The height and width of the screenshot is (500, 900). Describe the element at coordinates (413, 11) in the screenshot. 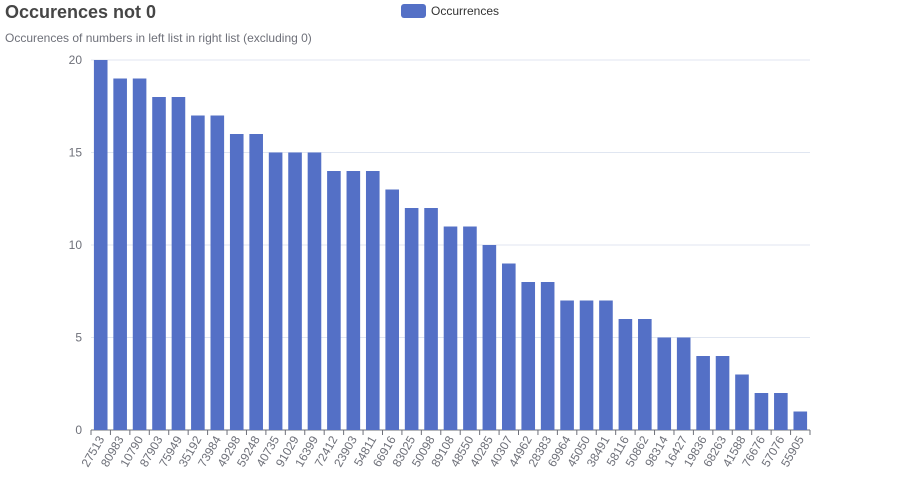

I see `legend-swatch` at that location.